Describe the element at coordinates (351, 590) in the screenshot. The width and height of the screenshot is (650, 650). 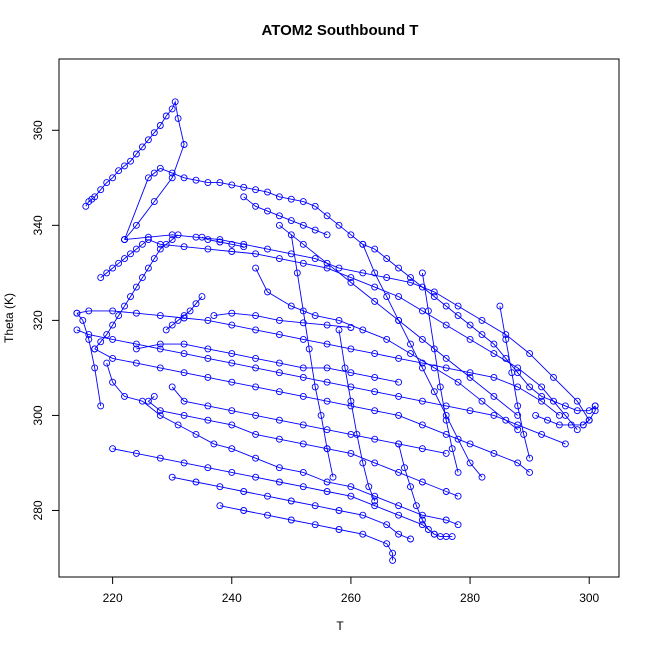
I see `x-axis: 220 240 260 280 300` at that location.